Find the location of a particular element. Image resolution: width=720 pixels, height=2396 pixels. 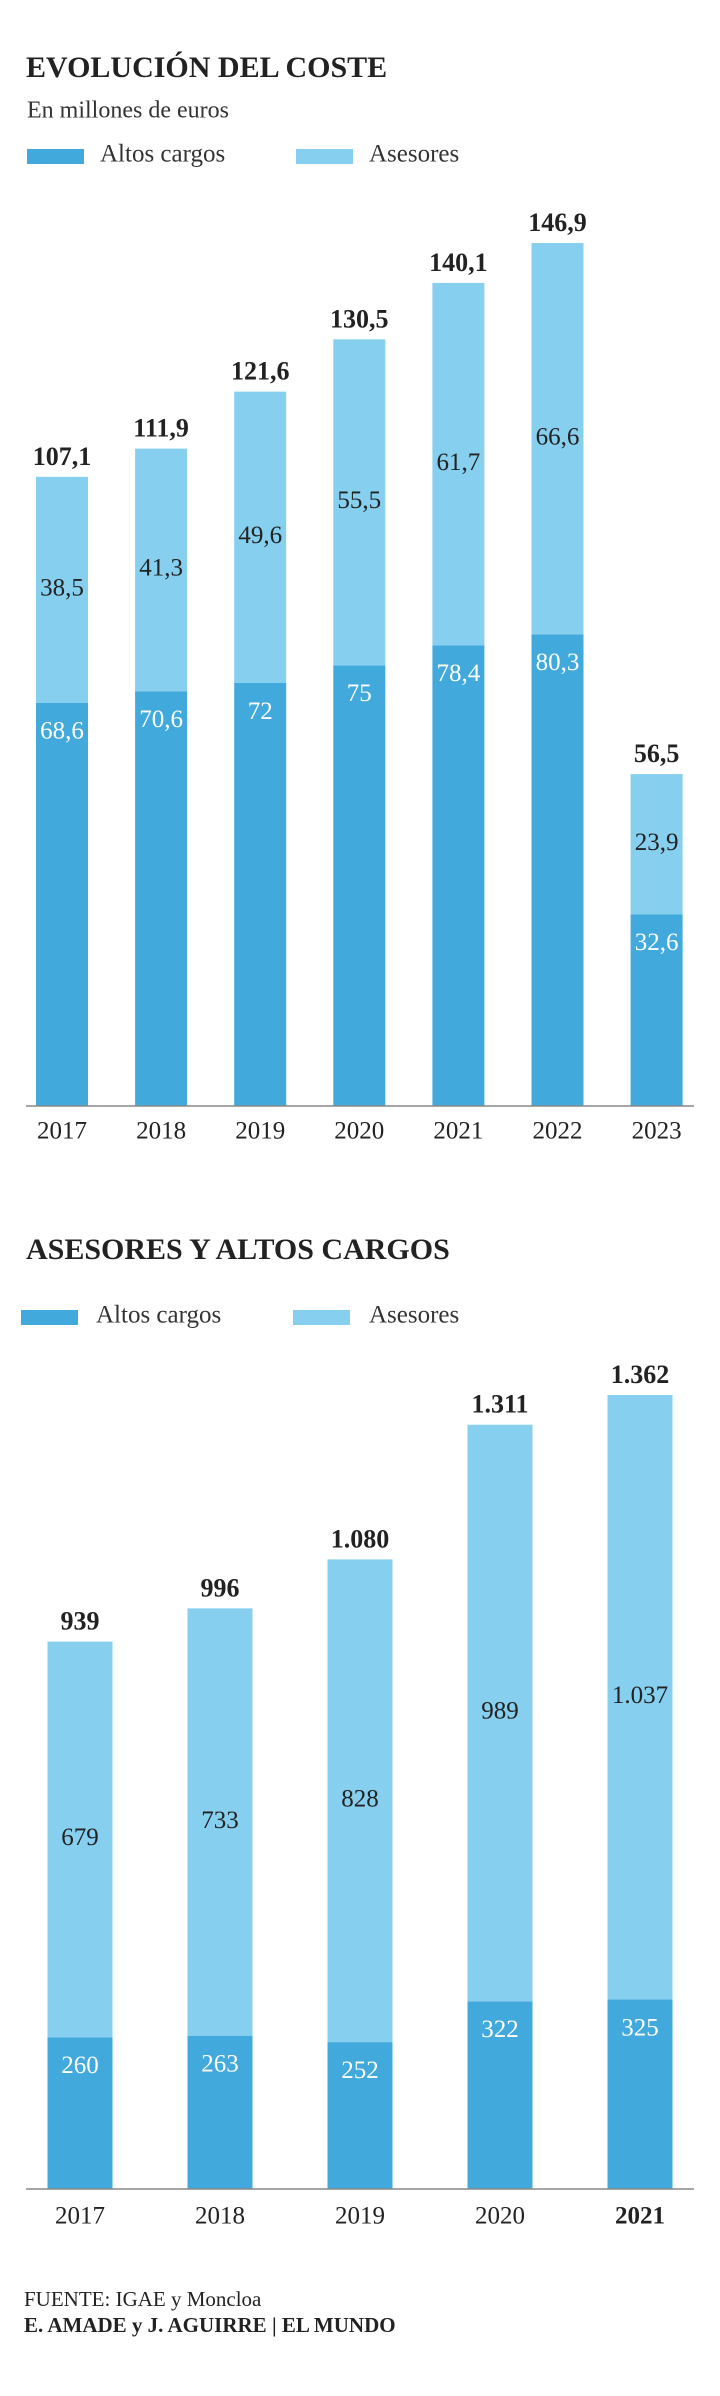

x-tick-label: 2022 is located at coordinates (558, 1131).